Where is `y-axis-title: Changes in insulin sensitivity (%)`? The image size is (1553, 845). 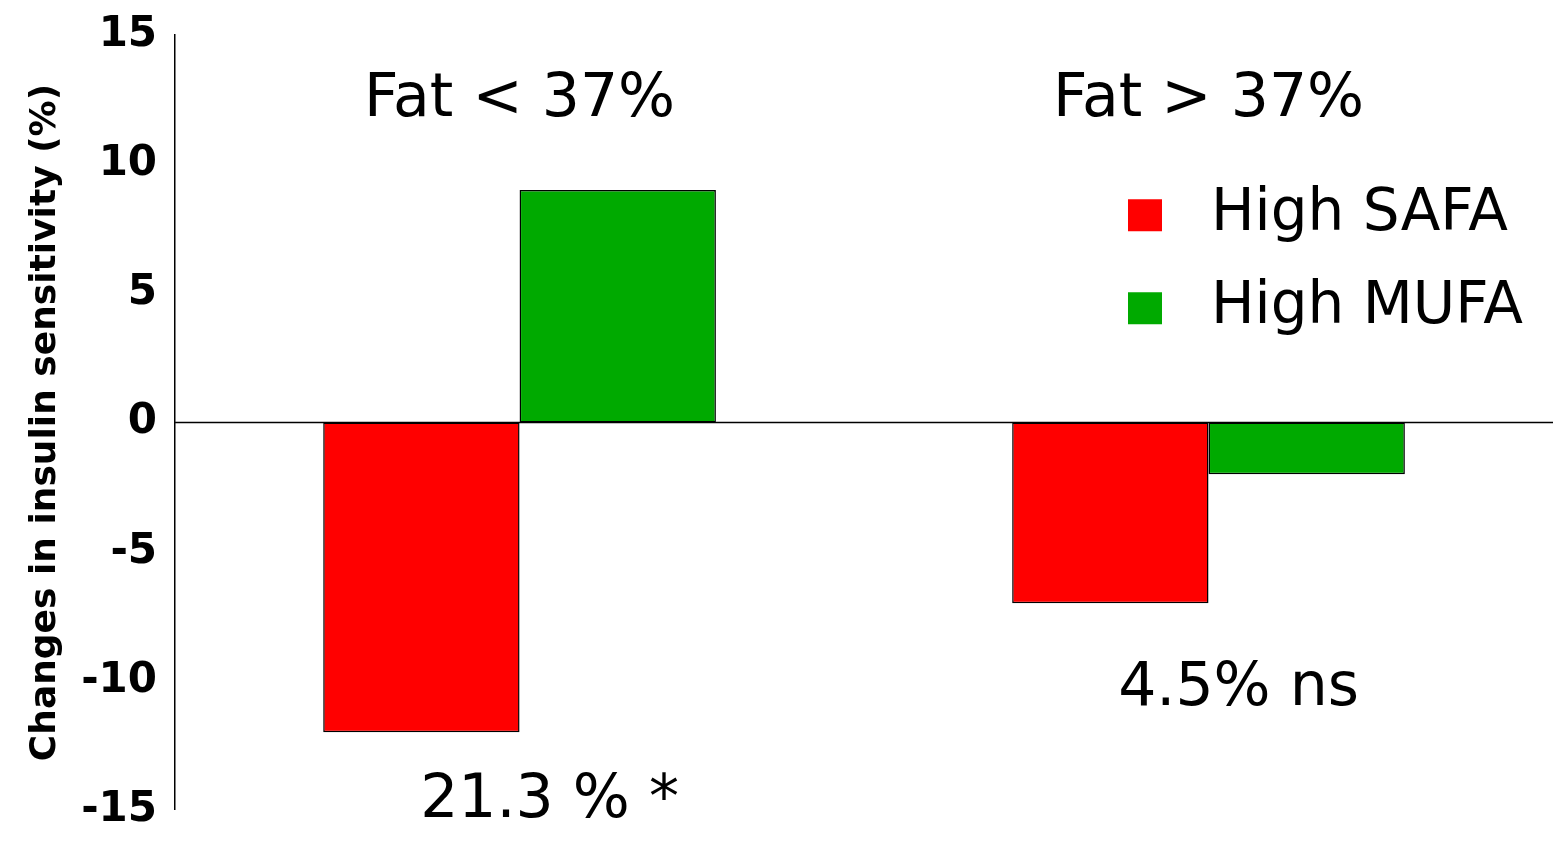 y-axis-title: Changes in insulin sensitivity (%) is located at coordinates (42, 422).